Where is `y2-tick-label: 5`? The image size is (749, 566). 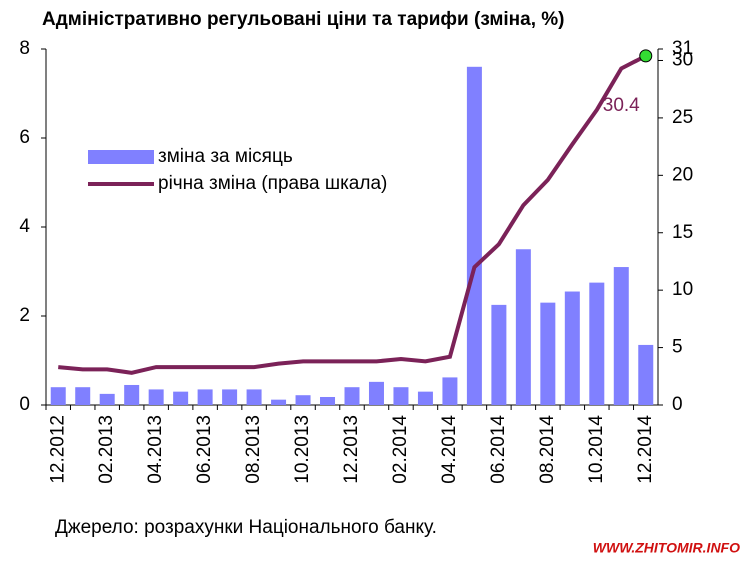
y2-tick-label: 5 is located at coordinates (677, 347).